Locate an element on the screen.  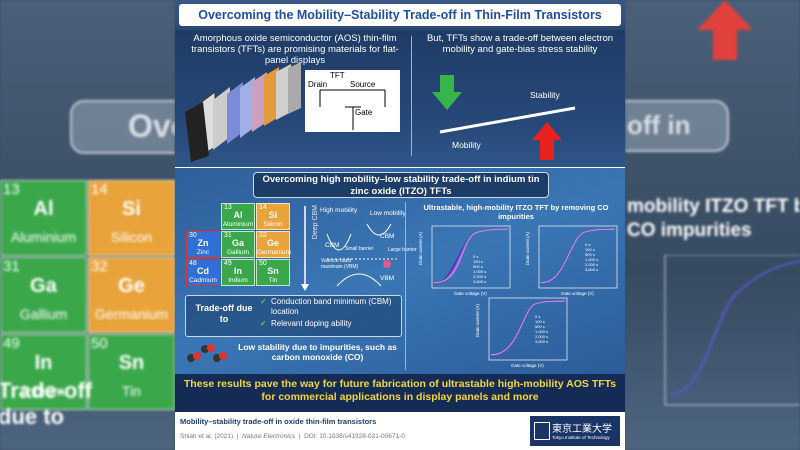
bg-heading: CO impurities is located at coordinates (689, 230).